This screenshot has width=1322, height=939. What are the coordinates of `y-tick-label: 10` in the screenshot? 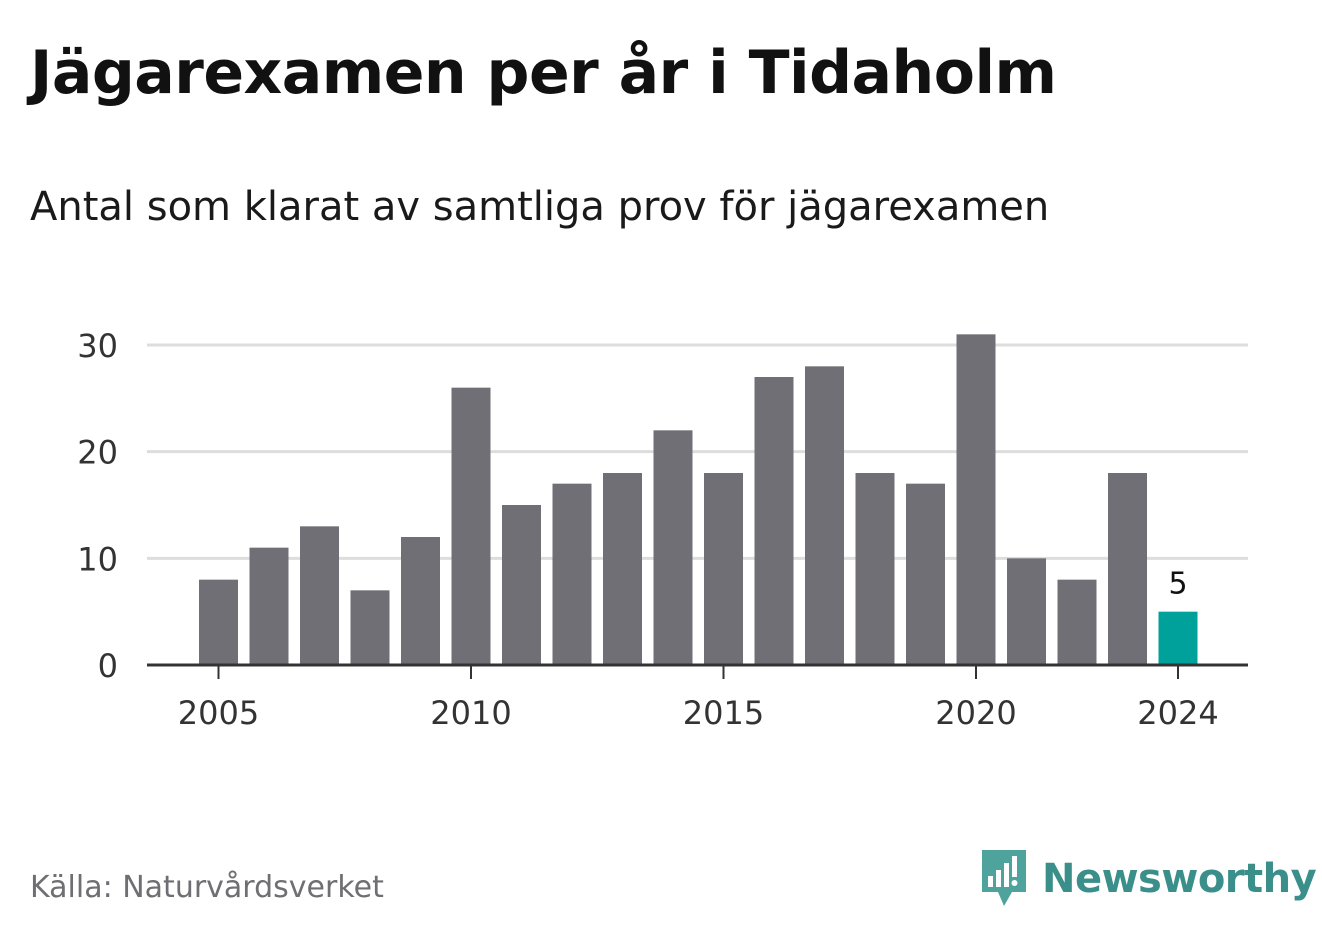 It's located at (97, 559).